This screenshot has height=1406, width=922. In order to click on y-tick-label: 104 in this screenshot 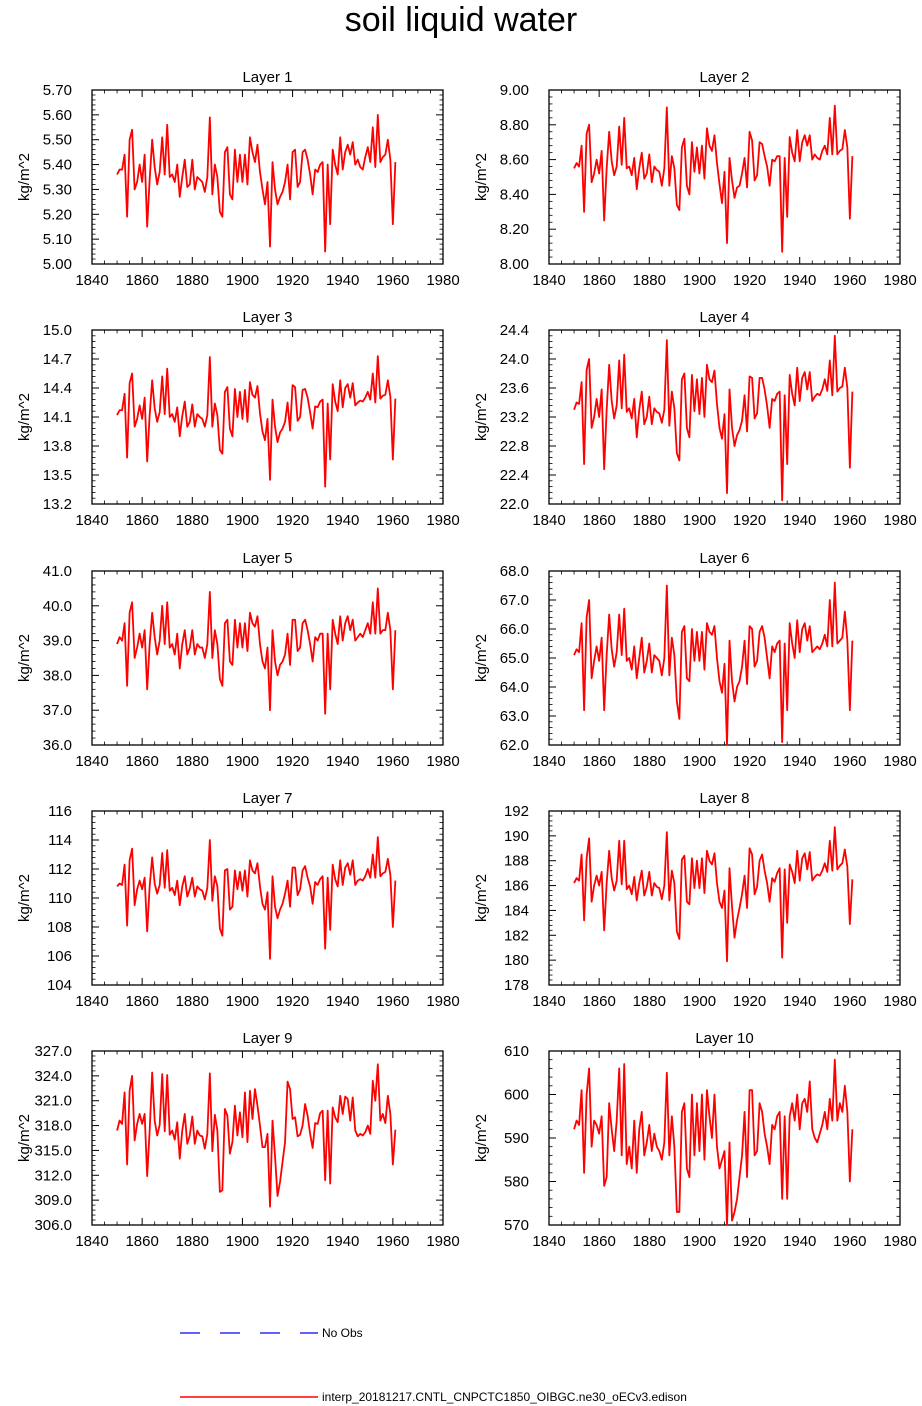, I will do `click(59, 985)`.